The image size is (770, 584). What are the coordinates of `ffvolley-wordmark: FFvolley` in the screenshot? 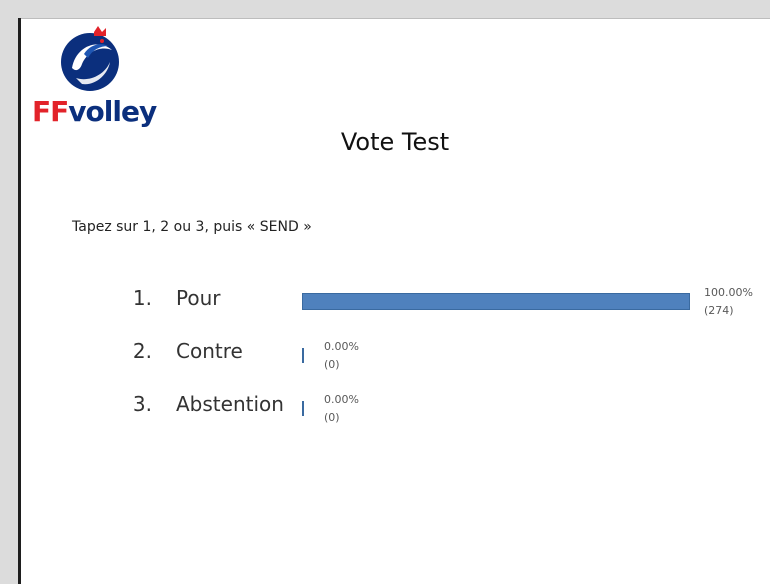 It's located at (94, 111).